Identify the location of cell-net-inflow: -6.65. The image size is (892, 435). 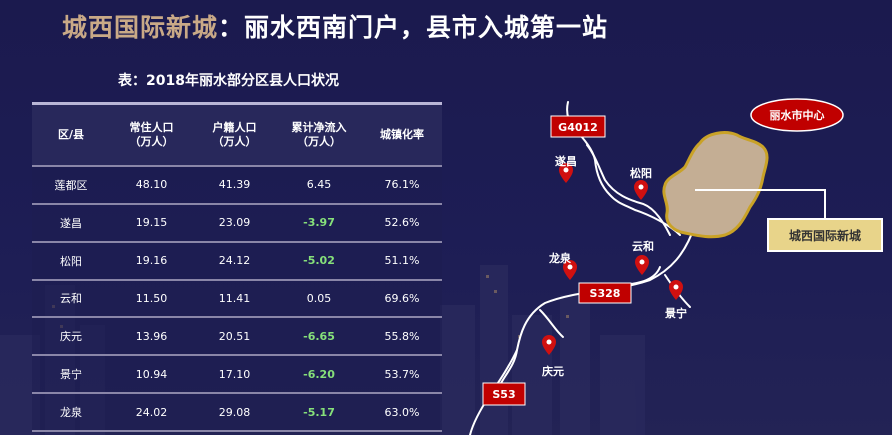
(319, 337).